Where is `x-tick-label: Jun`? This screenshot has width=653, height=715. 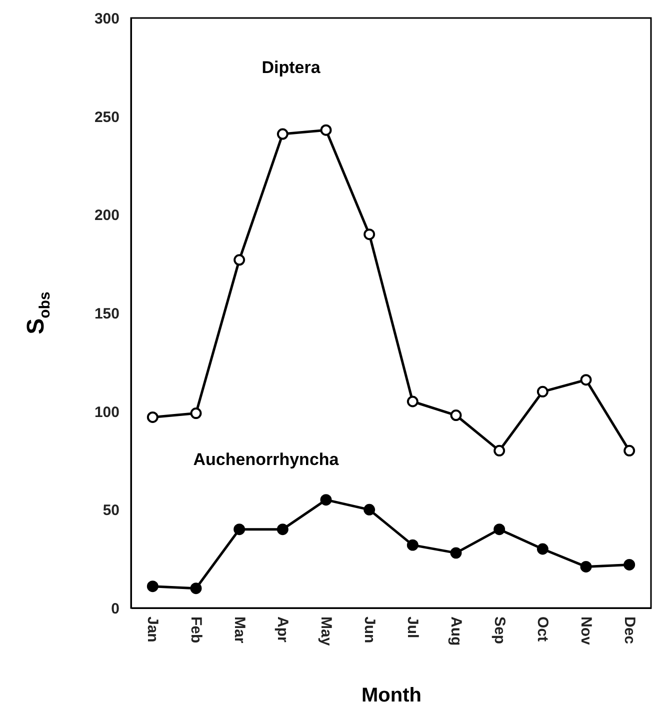
x-tick-label: Jun is located at coordinates (369, 630).